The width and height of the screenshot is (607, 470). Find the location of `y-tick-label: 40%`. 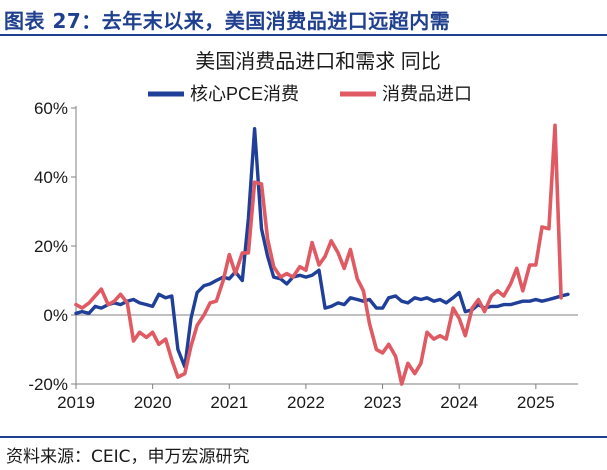

y-tick-label: 40% is located at coordinates (51, 177).